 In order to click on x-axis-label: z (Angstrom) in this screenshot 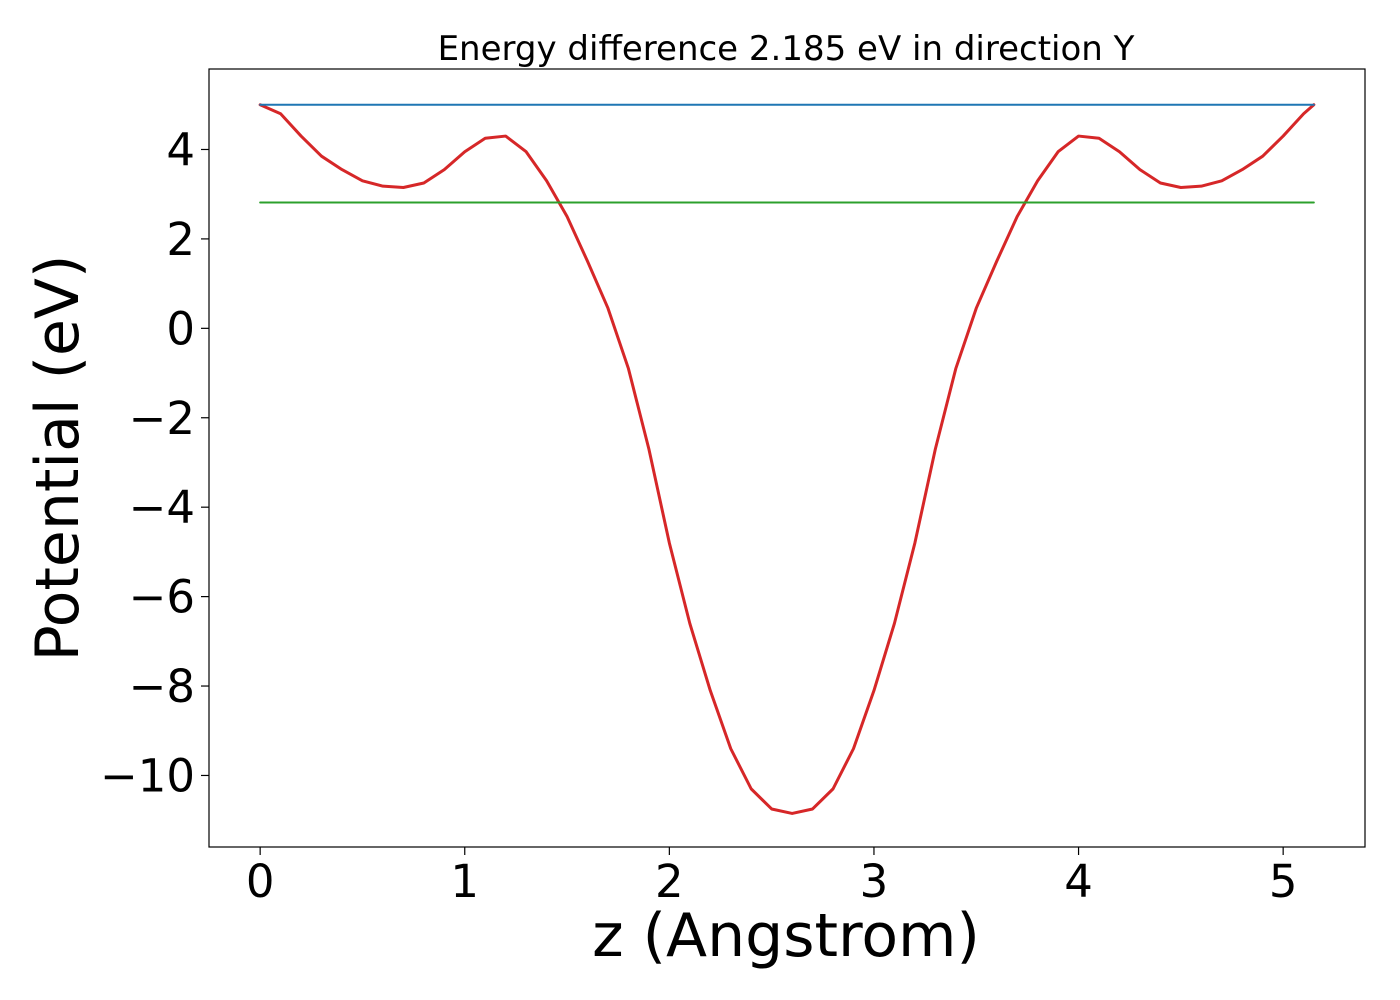, I will do `click(786, 936)`.